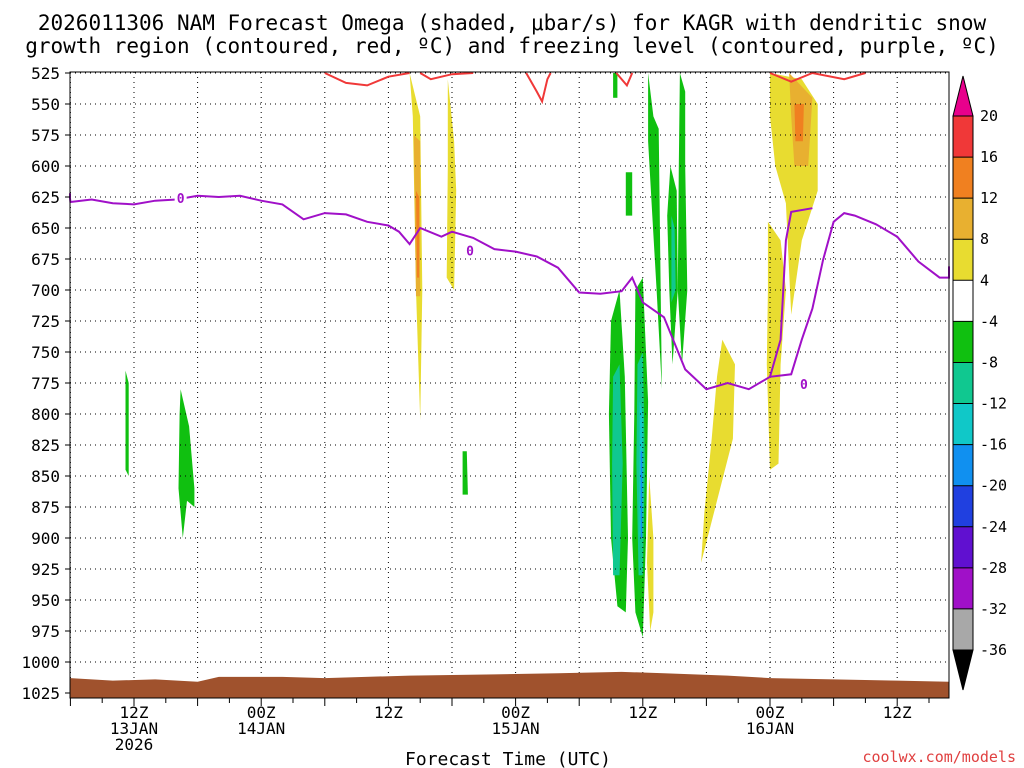 This screenshot has height=768, width=1024. Describe the element at coordinates (45, 197) in the screenshot. I see `y-tick-label-625: 625` at that location.